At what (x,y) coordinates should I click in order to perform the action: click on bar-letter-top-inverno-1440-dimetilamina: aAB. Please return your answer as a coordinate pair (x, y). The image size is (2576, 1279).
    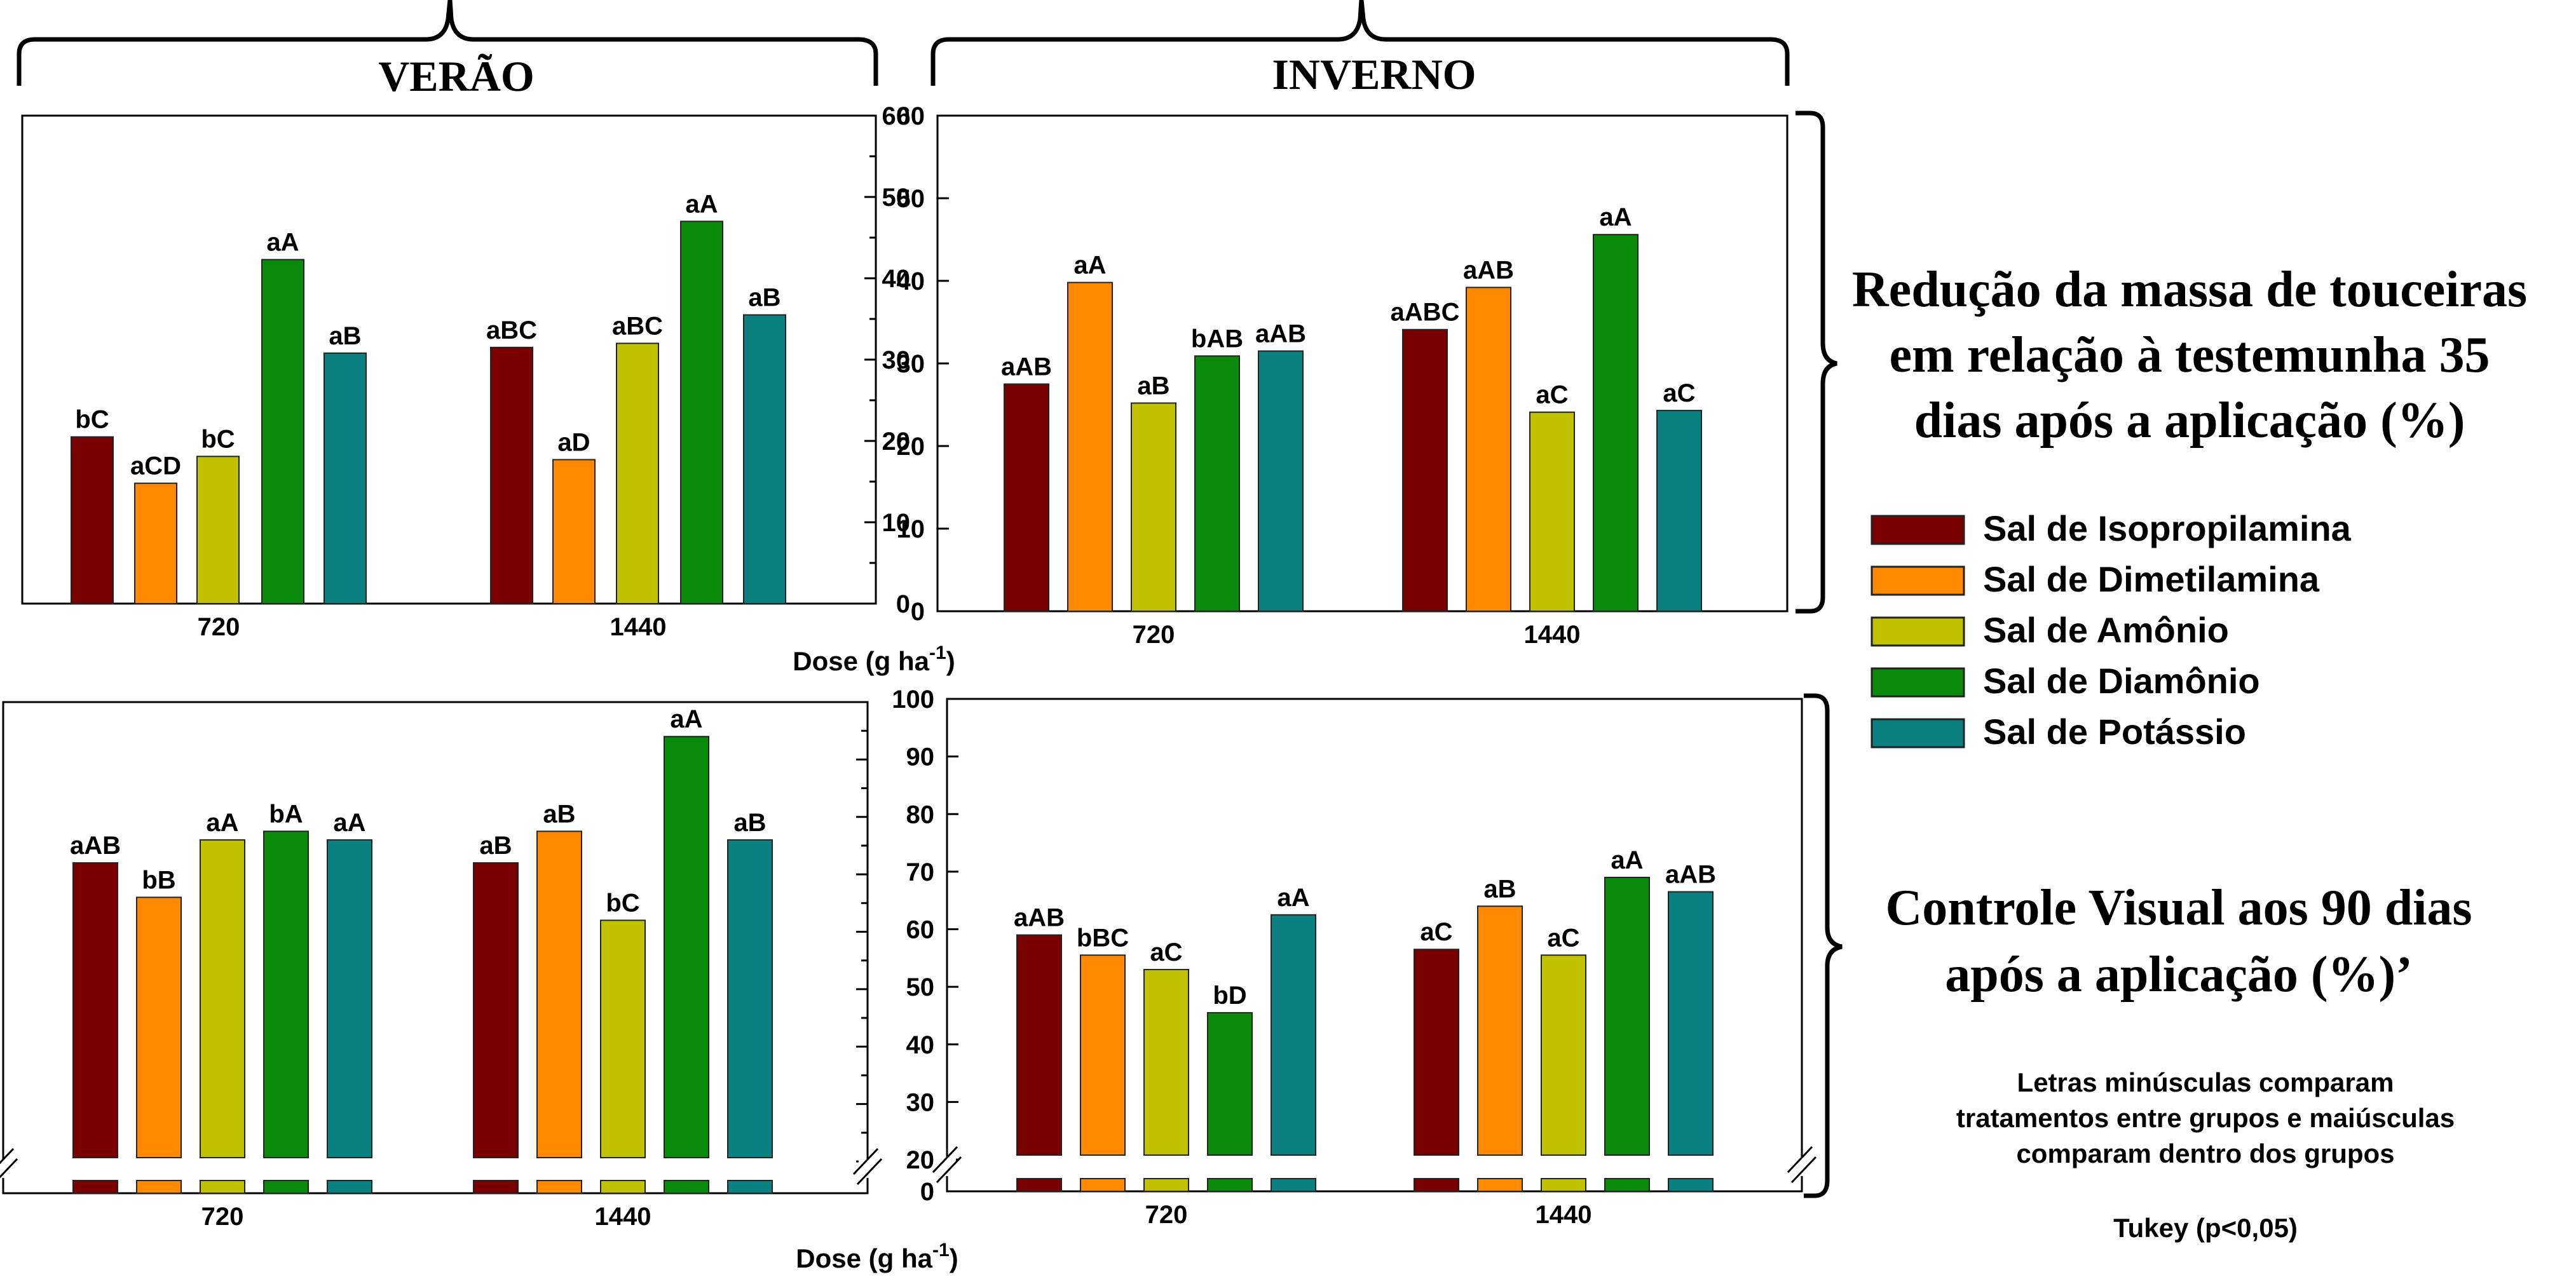
    Looking at the image, I should click on (1488, 270).